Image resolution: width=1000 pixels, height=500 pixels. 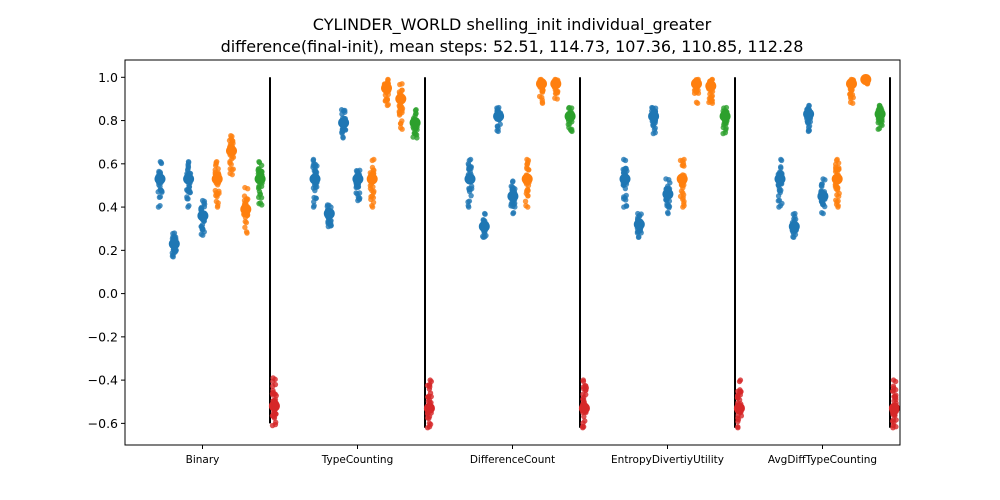 I want to click on x-category-label: AvgDiffTypeCounting, so click(x=822, y=460).